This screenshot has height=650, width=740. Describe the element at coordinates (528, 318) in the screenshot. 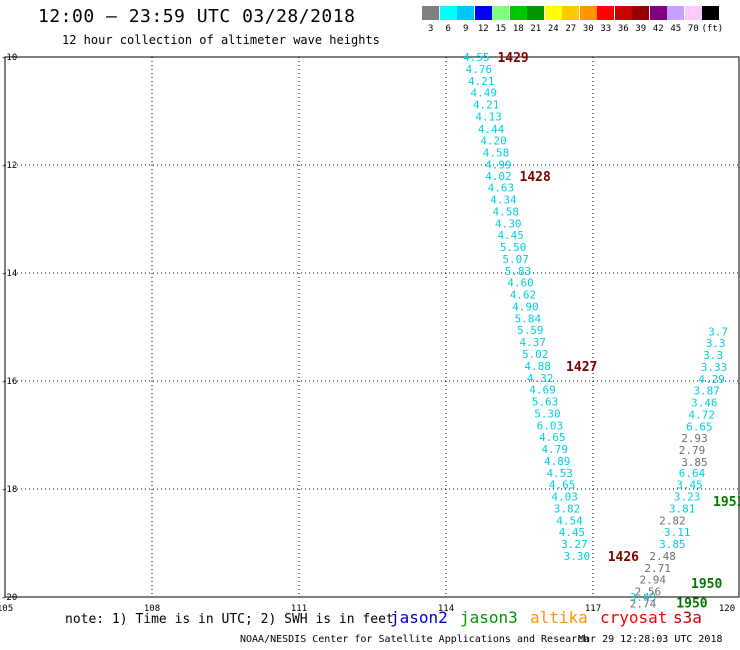

I see `swh-value: 5.84` at that location.